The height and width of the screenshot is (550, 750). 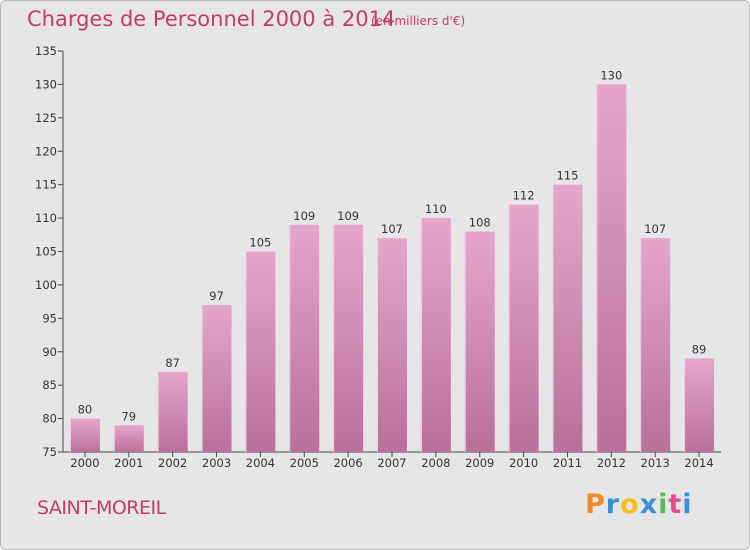 I want to click on data-label: 110, so click(x=436, y=209).